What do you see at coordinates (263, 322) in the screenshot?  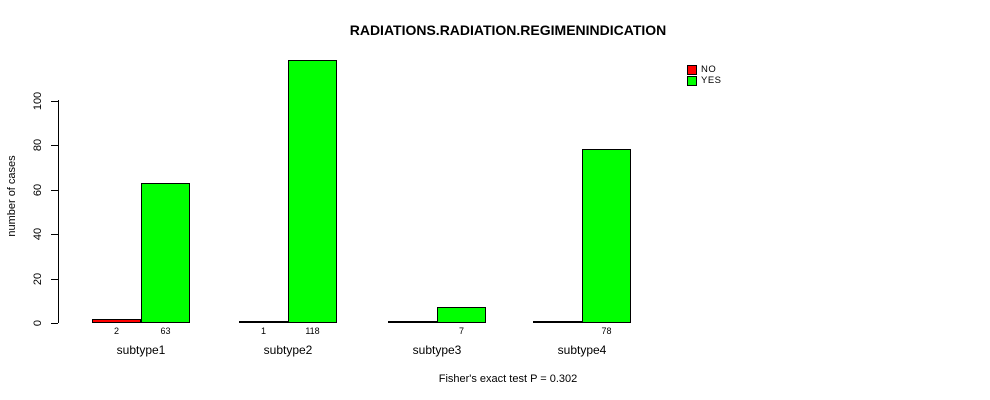 I see `bar-no-subtype2` at bounding box center [263, 322].